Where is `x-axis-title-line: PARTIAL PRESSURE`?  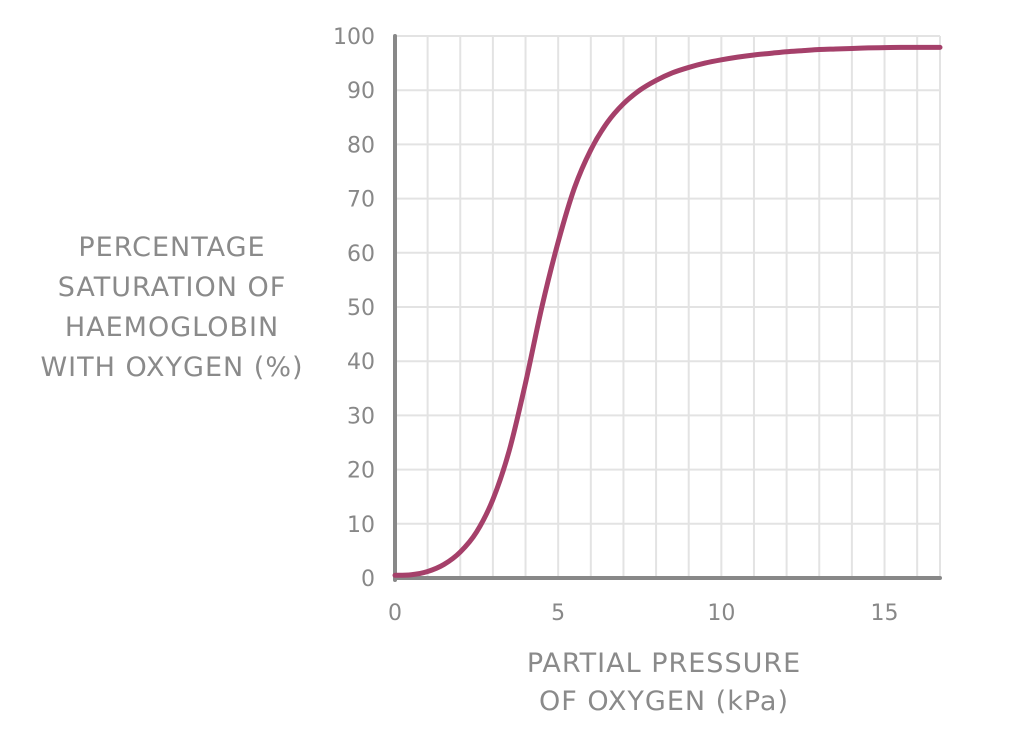 x-axis-title-line: PARTIAL PRESSURE is located at coordinates (664, 663).